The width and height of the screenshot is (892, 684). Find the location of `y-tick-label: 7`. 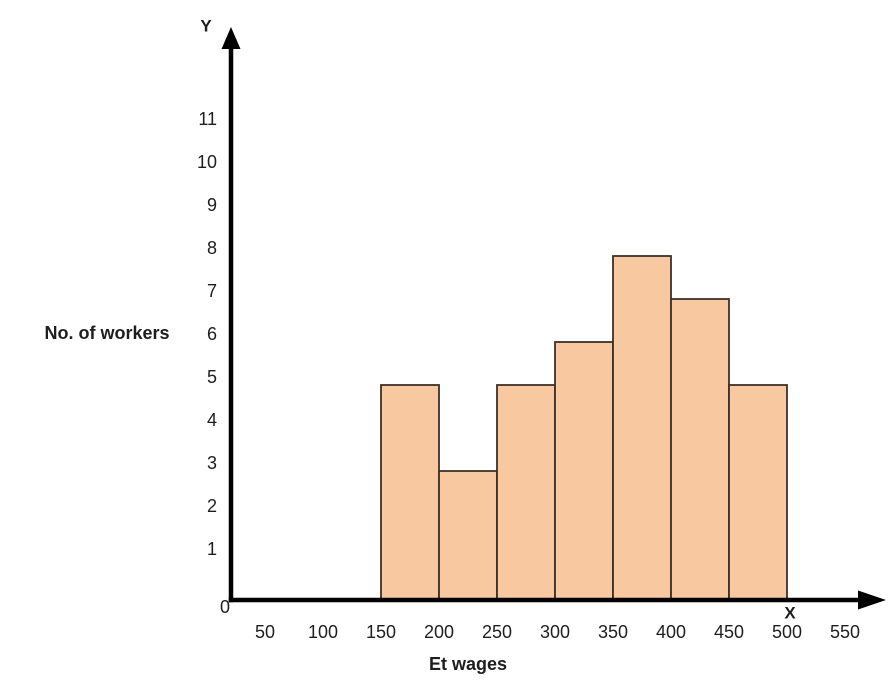

y-tick-label: 7 is located at coordinates (212, 291).